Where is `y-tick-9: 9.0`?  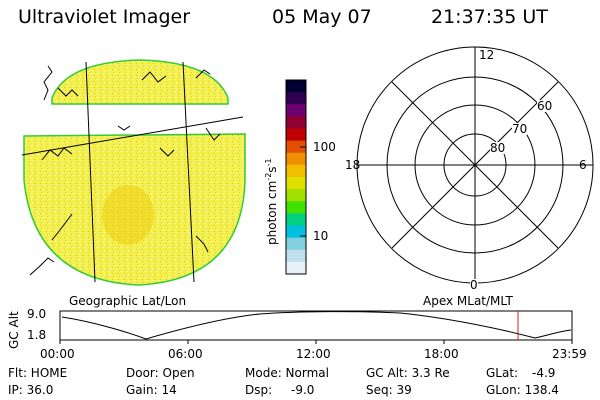
y-tick-9: 9.0 is located at coordinates (37, 314).